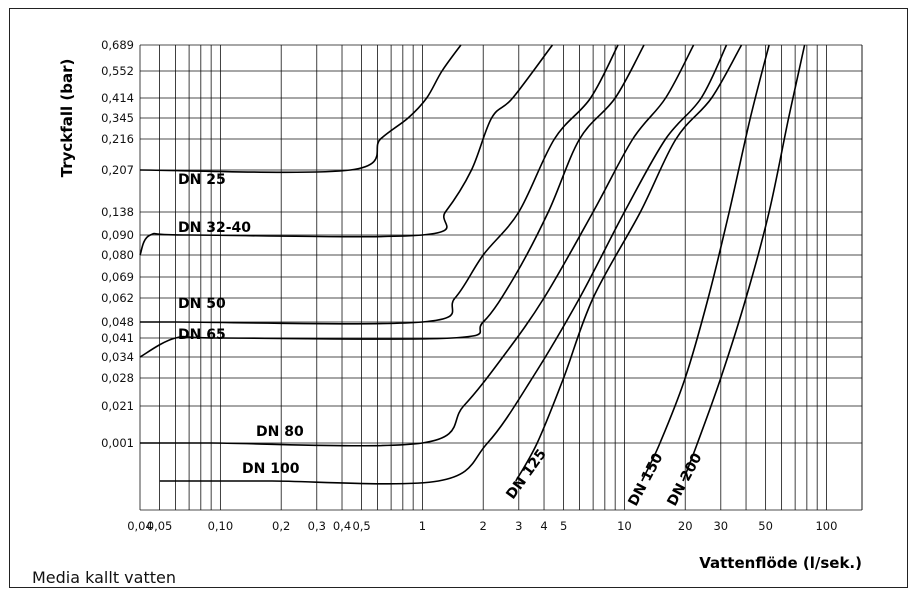 The height and width of the screenshot is (596, 917). What do you see at coordinates (117, 357) in the screenshot?
I see `y-tick-label: 0,034` at bounding box center [117, 357].